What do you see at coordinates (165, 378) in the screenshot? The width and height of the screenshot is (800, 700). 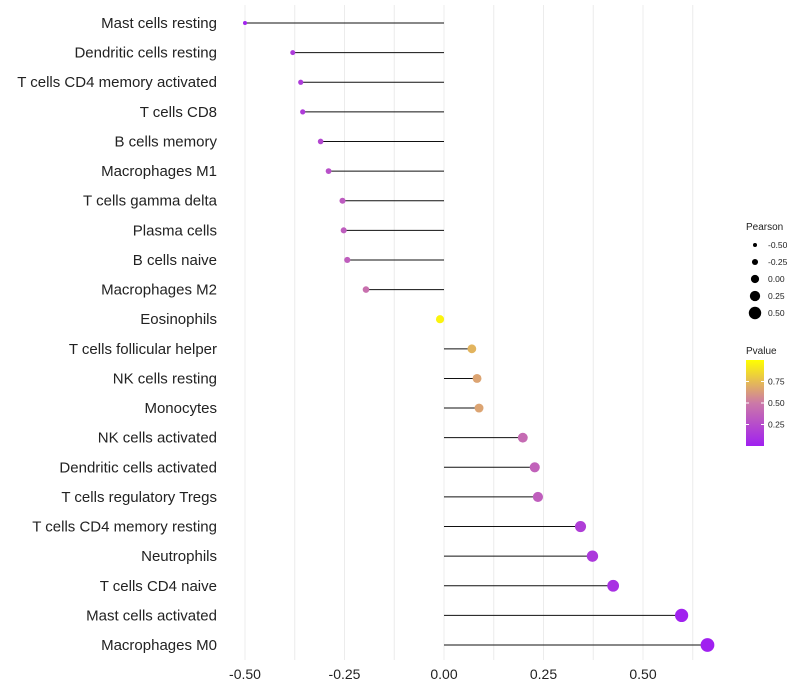 I see `category-label: NK cells resting` at bounding box center [165, 378].